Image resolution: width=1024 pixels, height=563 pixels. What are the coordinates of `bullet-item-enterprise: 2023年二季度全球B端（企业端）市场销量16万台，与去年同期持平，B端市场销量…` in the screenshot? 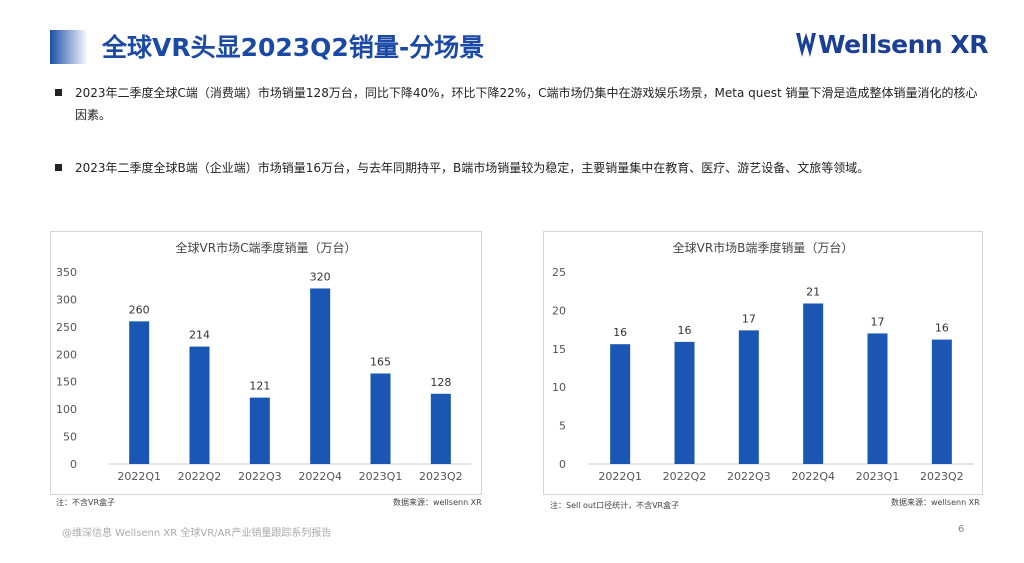 It's located at (520, 168).